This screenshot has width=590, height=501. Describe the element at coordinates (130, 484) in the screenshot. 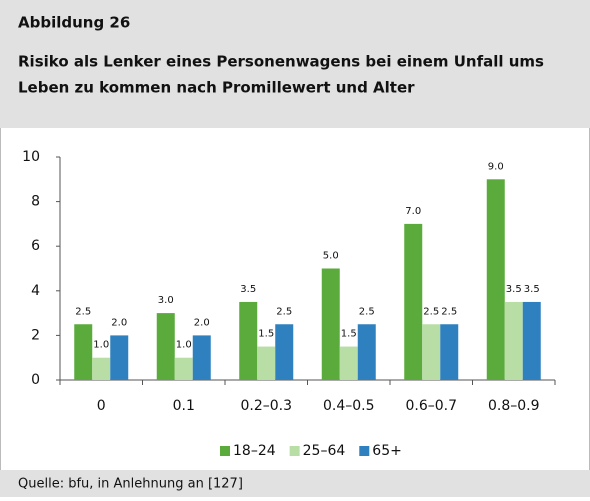

I see `source: Quelle: bfu, in Anlehnung an [127]` at that location.